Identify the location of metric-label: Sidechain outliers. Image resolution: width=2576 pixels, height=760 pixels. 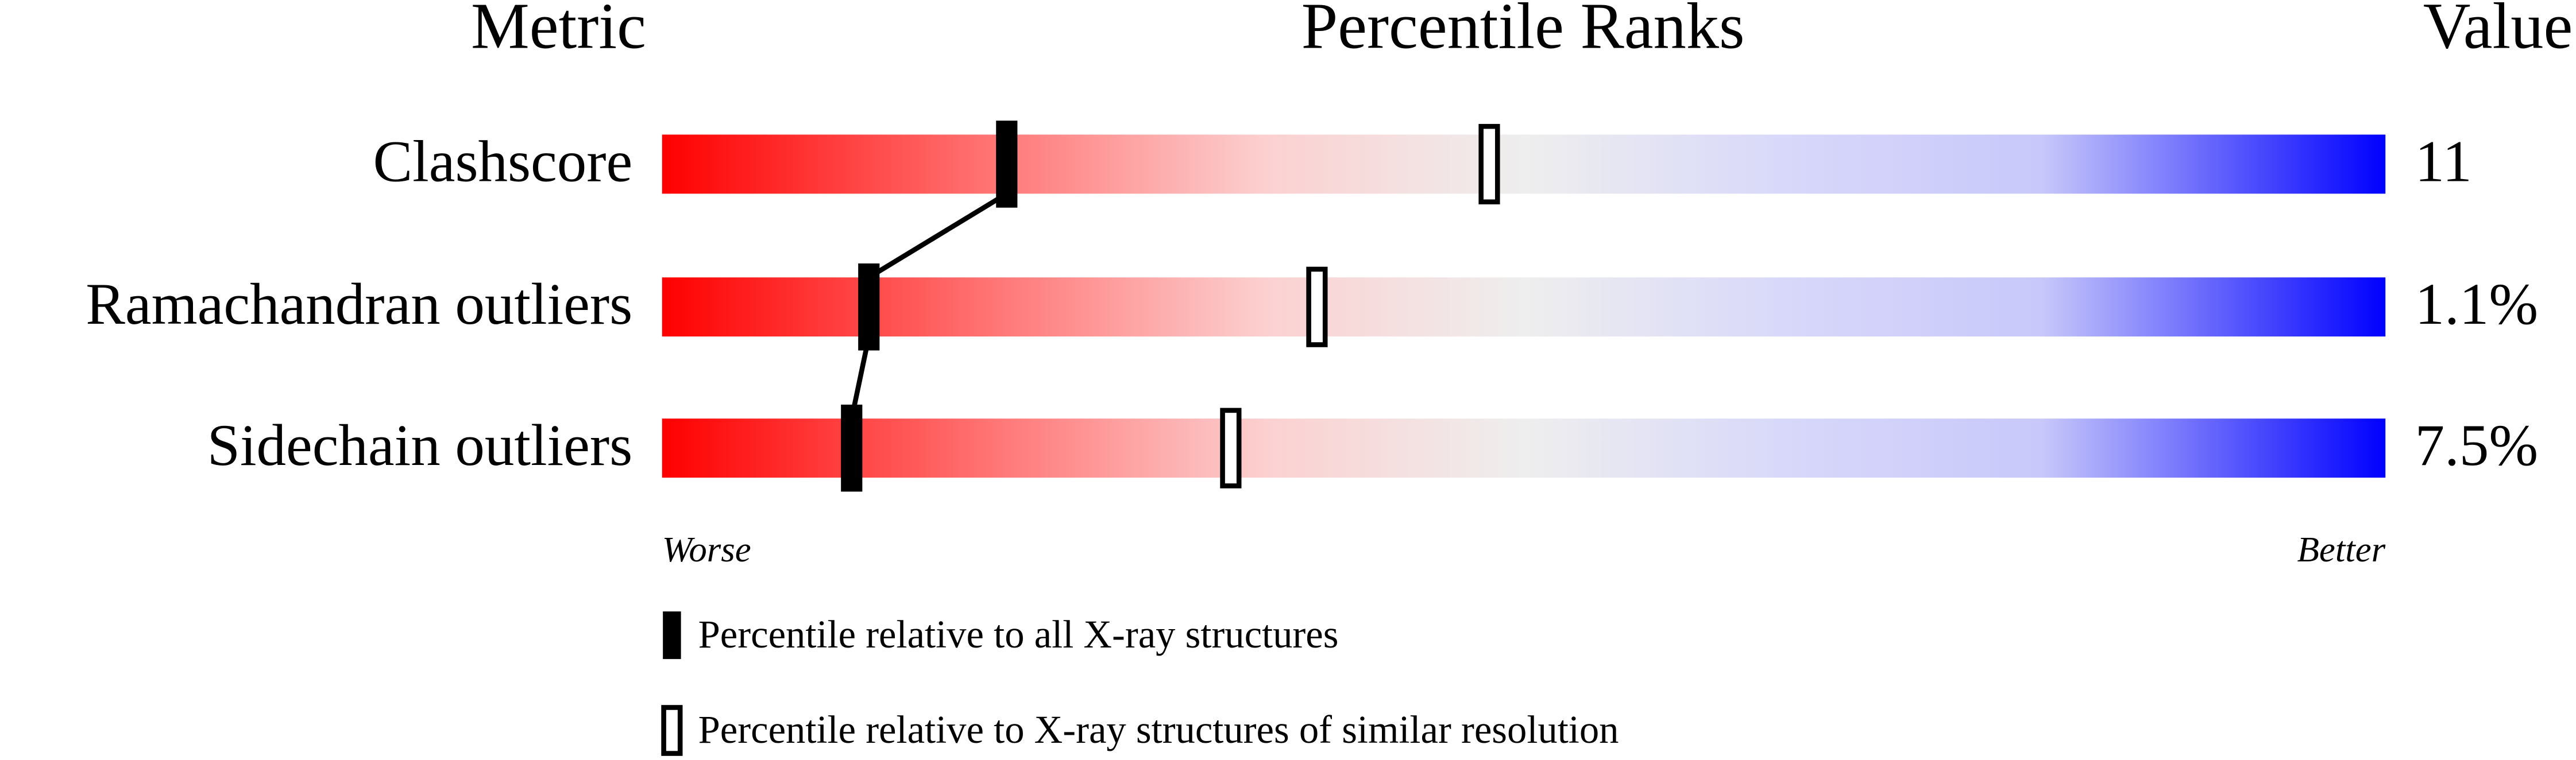
(420, 445).